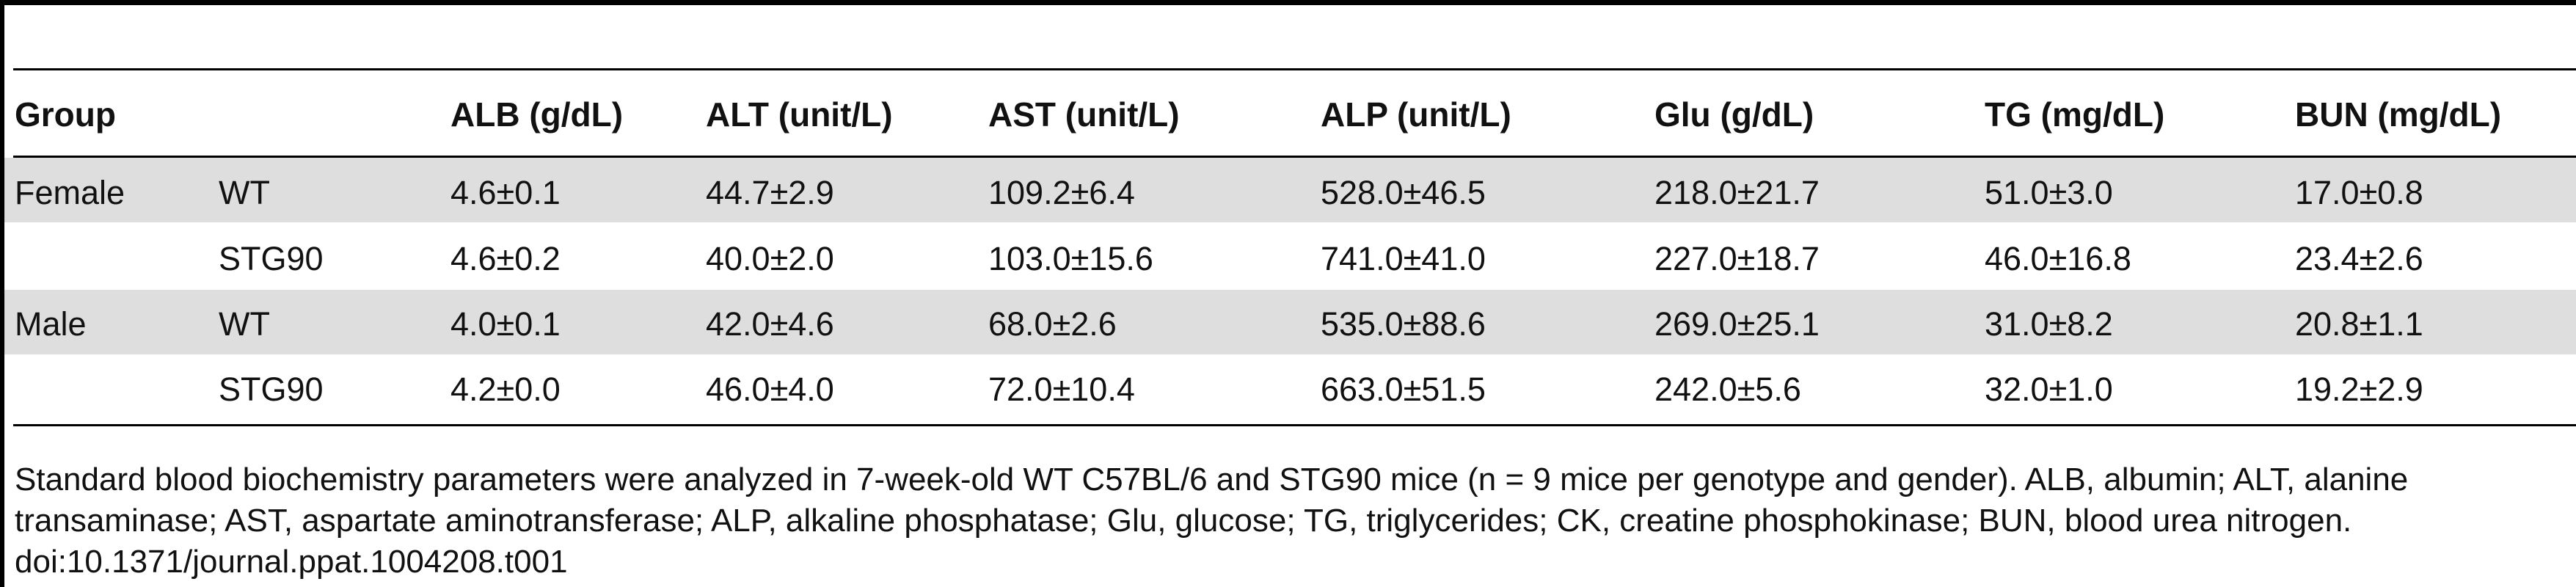  Describe the element at coordinates (770, 324) in the screenshot. I see `cell-alt: 42.0±4.6` at that location.